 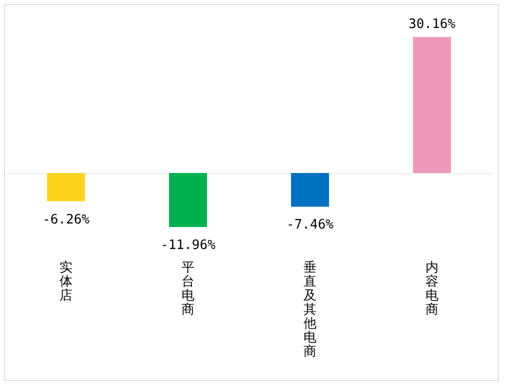 What do you see at coordinates (432, 289) in the screenshot?
I see `x-tick-label: 内容电商` at bounding box center [432, 289].